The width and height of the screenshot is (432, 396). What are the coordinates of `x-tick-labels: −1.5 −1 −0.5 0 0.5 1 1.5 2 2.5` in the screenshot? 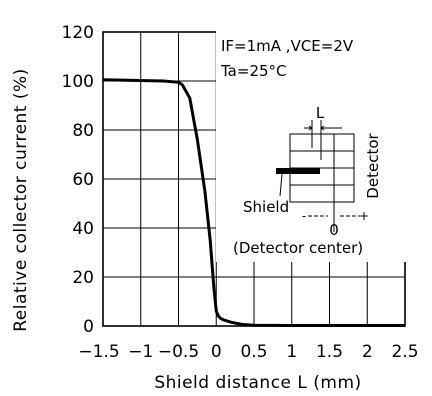 It's located at (248, 352).